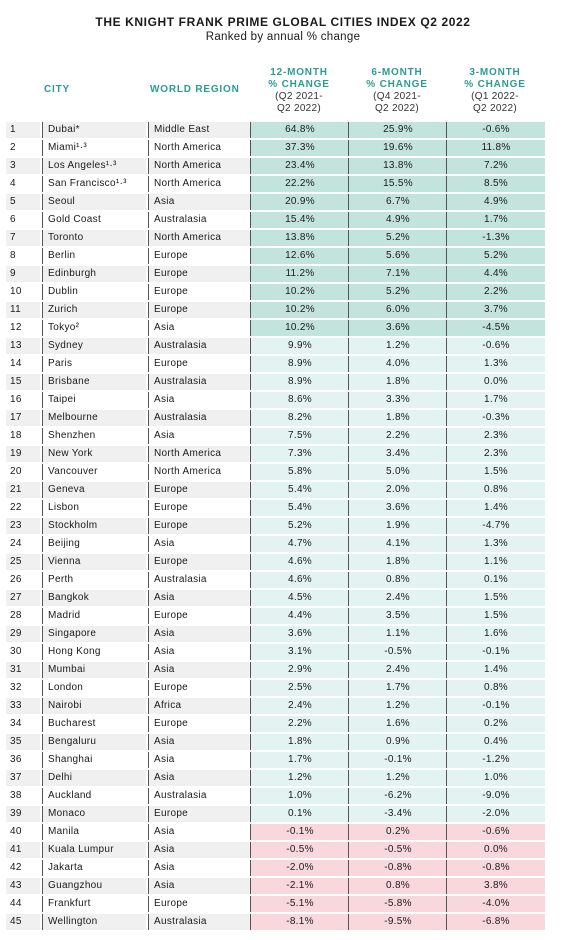  Describe the element at coordinates (23, 526) in the screenshot. I see `rank-cell: 23` at that location.